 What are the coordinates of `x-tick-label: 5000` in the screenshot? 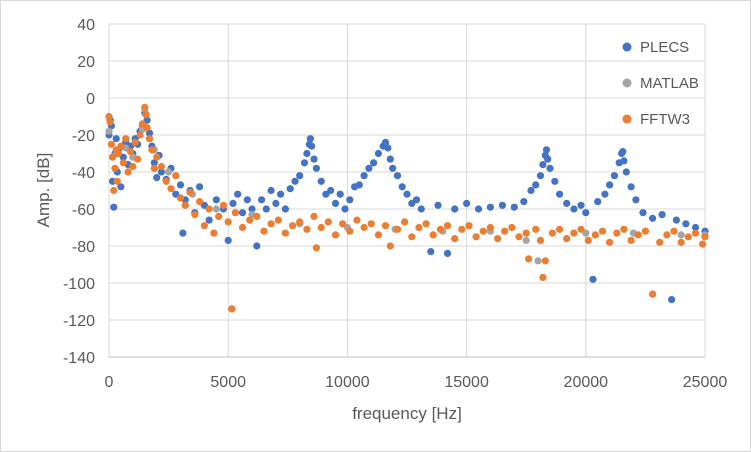 It's located at (228, 382).